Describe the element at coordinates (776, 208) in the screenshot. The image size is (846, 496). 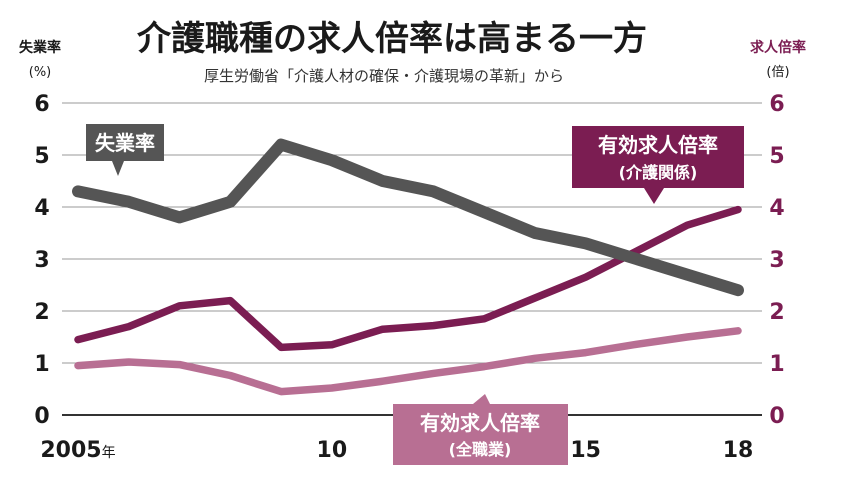
I see `right-tick-label: 4` at that location.